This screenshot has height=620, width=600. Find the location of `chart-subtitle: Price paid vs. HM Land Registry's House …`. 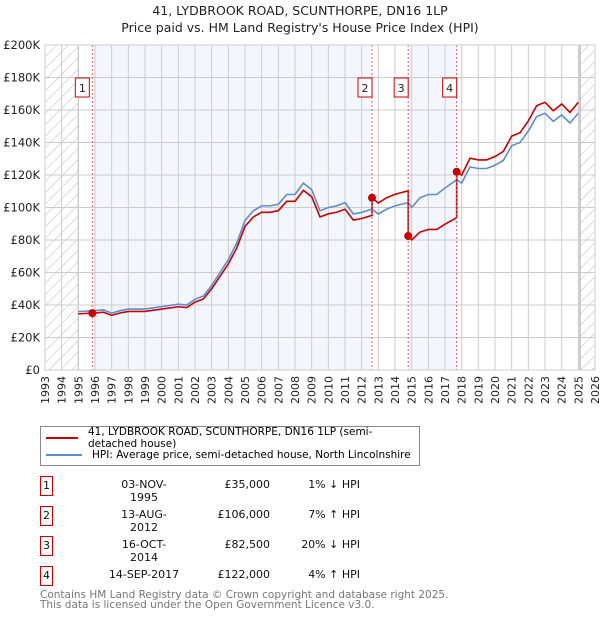

chart-subtitle: Price paid vs. HM Land Registry's House … is located at coordinates (300, 27).